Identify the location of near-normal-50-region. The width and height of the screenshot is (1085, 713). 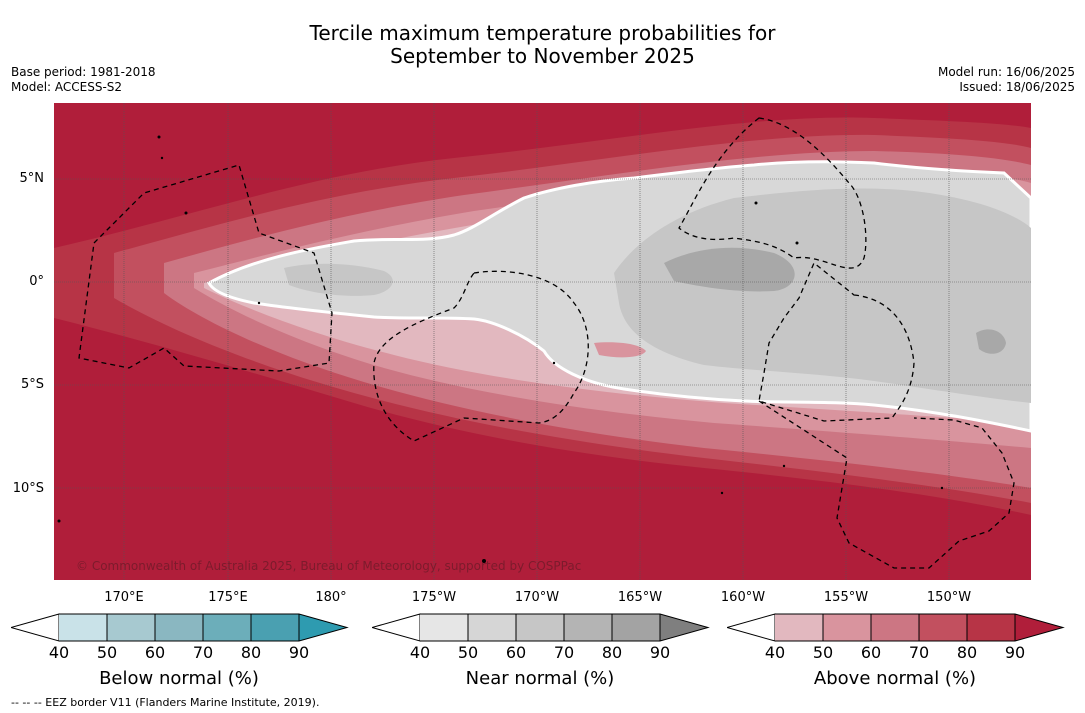
(822, 295).